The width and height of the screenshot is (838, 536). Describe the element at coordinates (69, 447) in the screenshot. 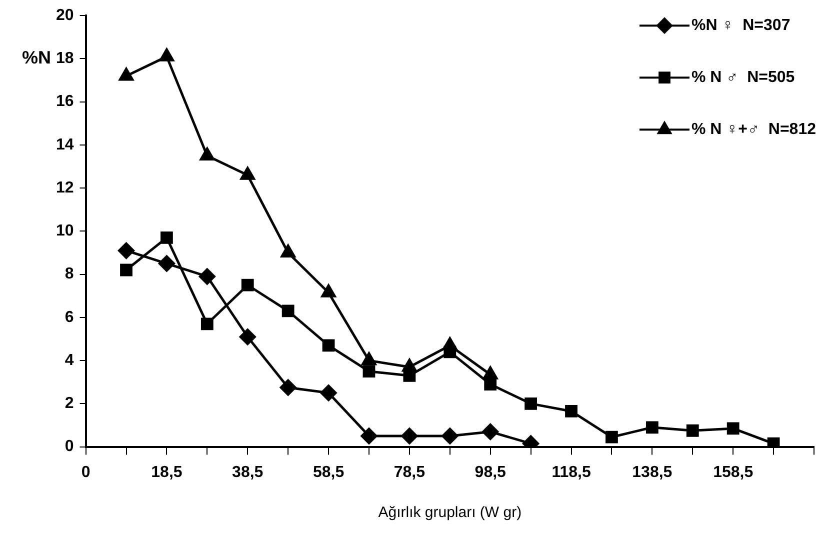

I see `y-tick-label: 0` at that location.